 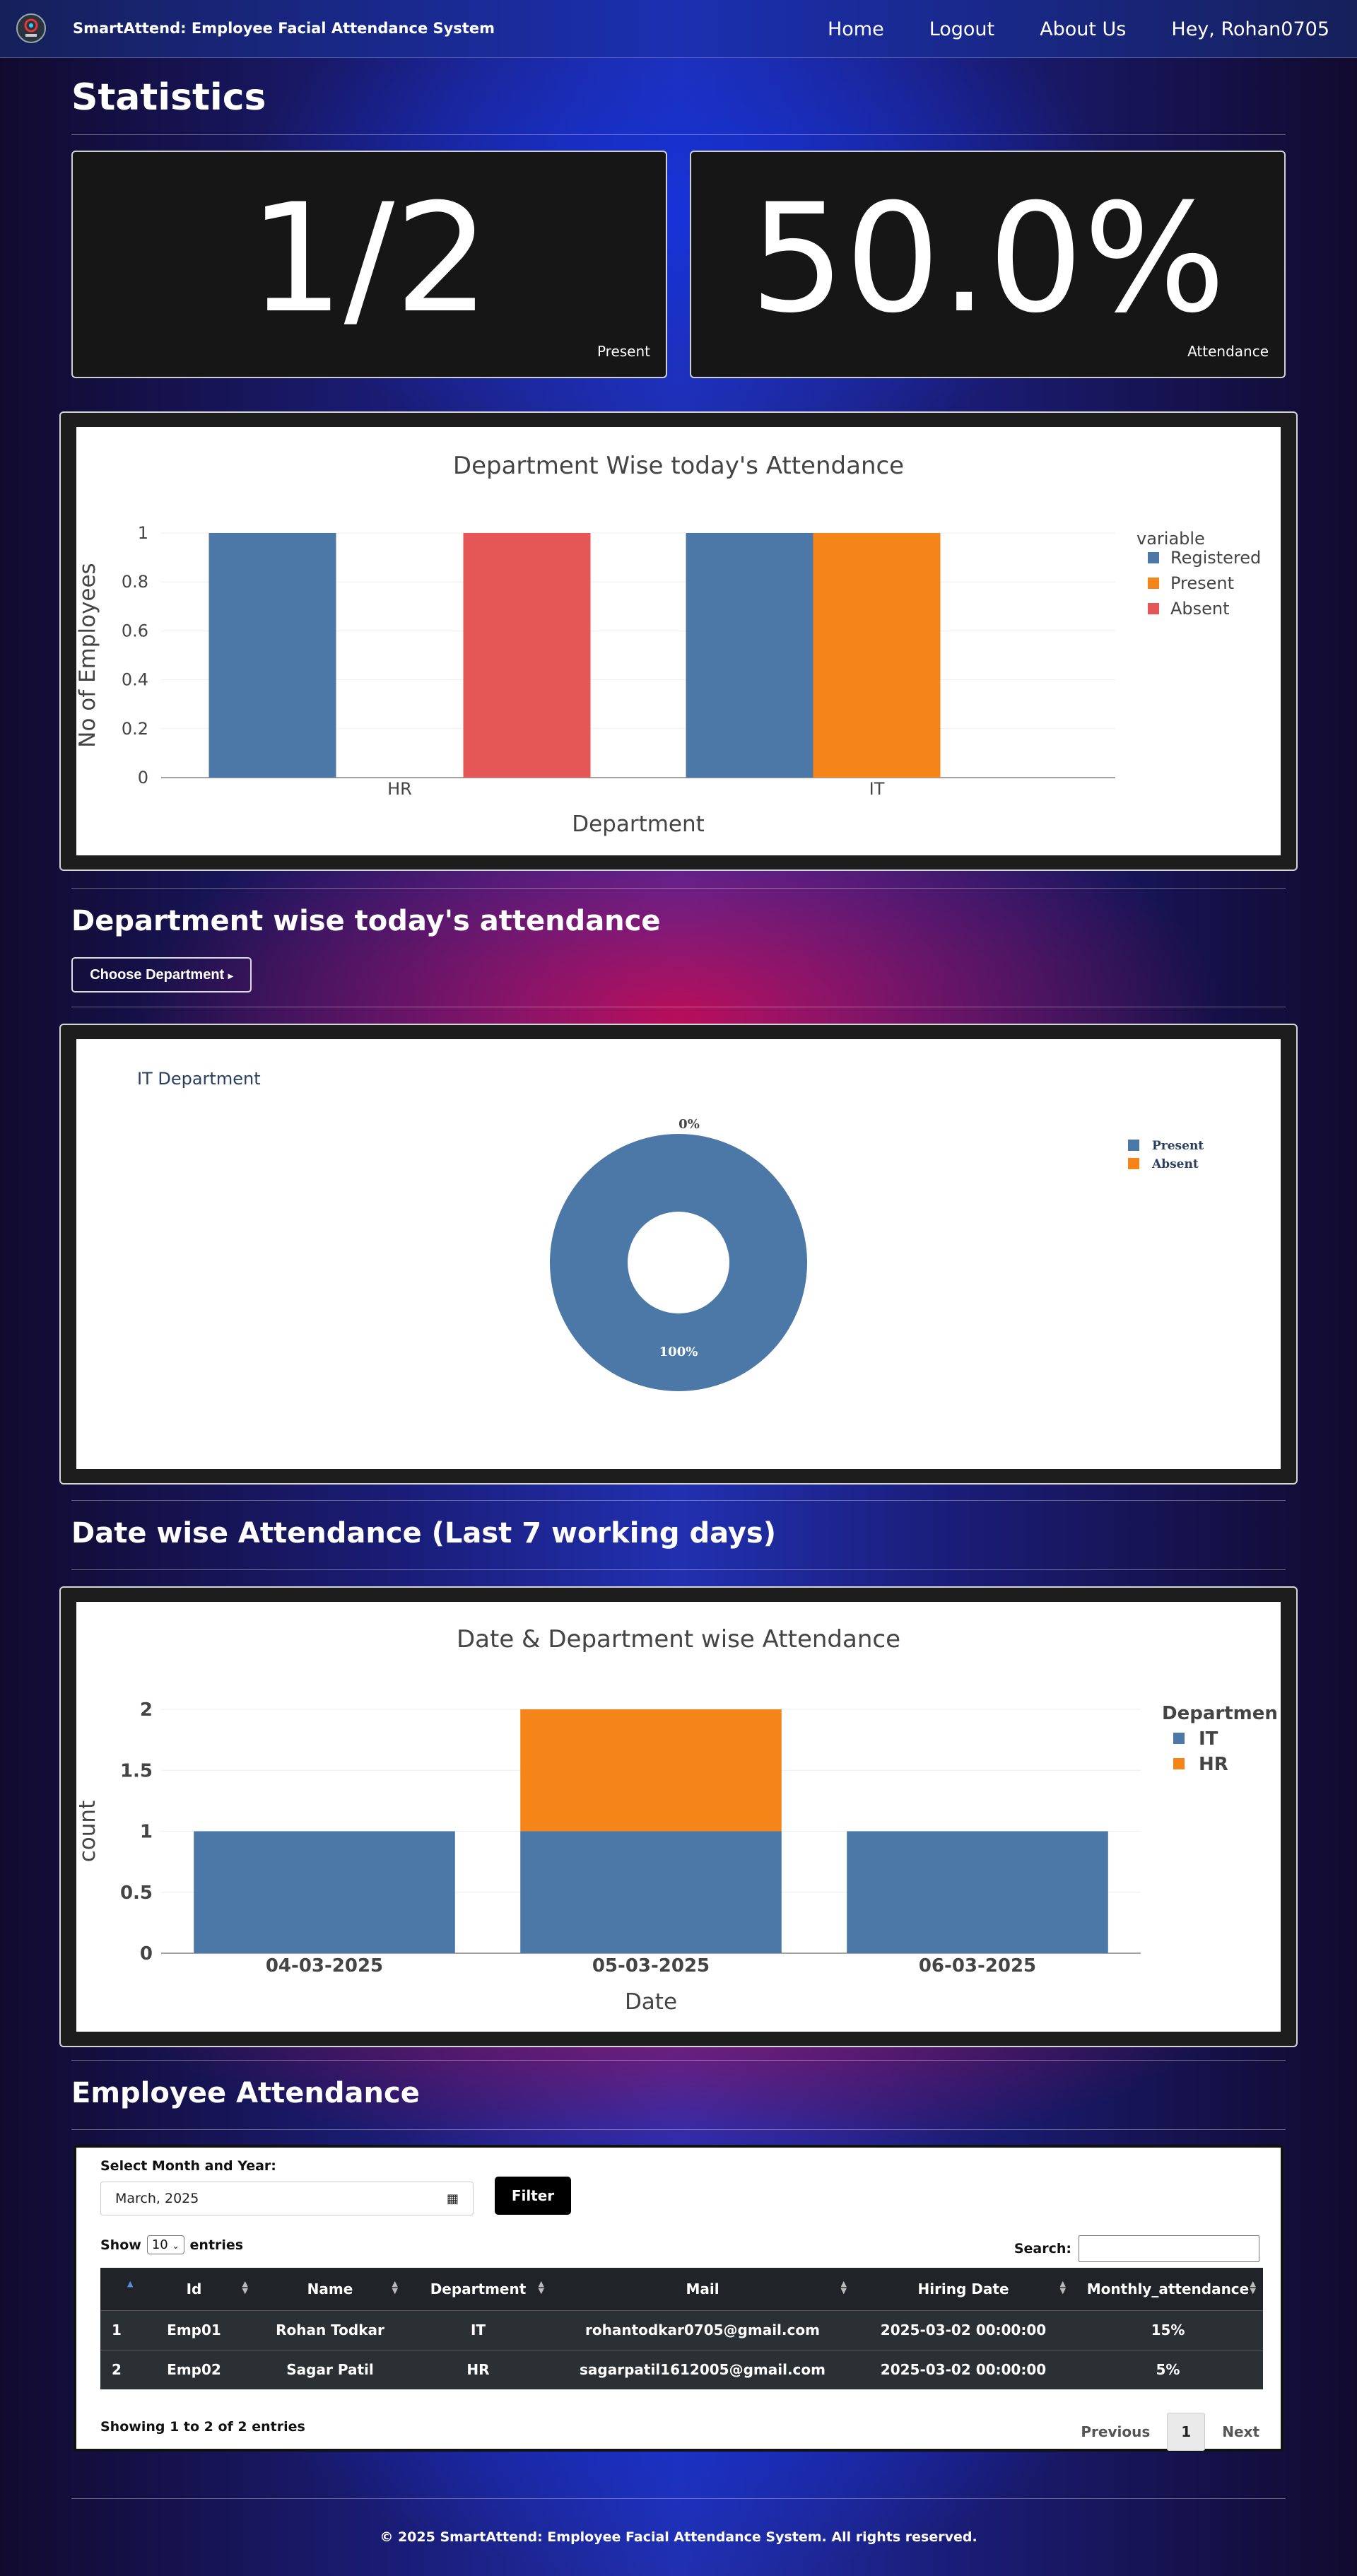 I want to click on table-cell: Rohan Todkar, so click(x=330, y=2329).